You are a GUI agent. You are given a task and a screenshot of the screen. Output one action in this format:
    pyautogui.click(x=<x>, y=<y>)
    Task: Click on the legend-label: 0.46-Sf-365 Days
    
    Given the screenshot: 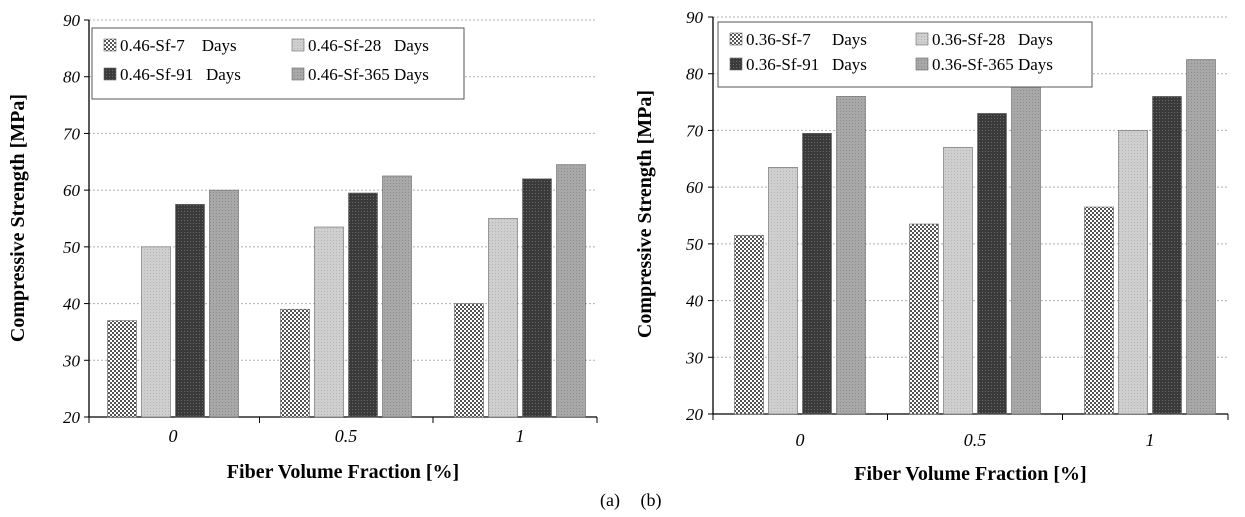 What is the action you would take?
    pyautogui.click(x=368, y=74)
    